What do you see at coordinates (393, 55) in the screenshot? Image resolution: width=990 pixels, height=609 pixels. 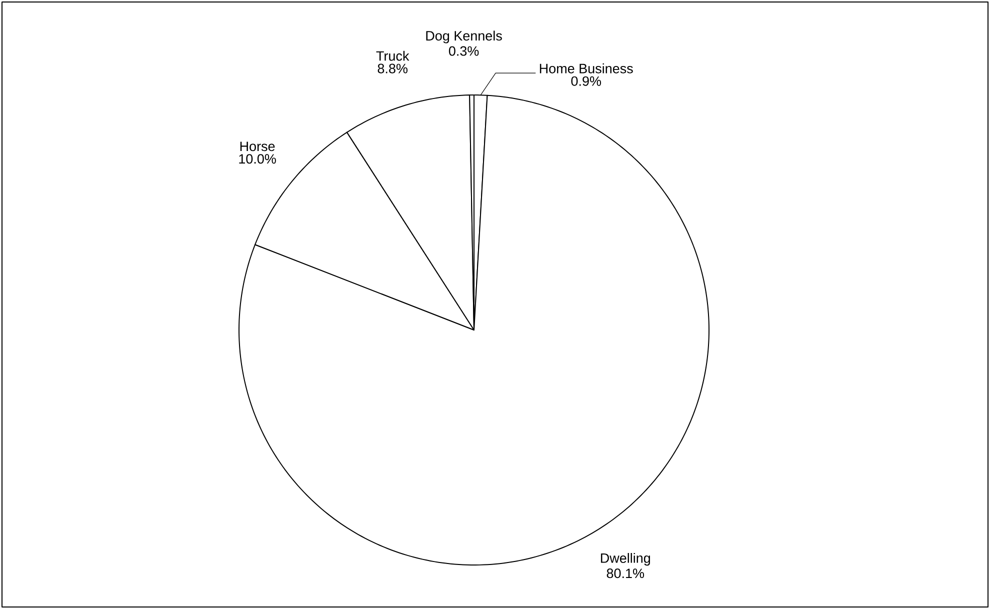 I see `slice-label: Truck` at bounding box center [393, 55].